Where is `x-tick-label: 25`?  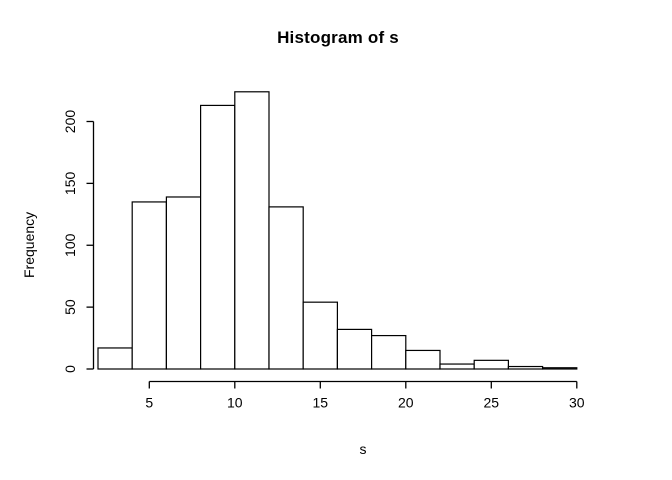
x-tick-label: 25 is located at coordinates (492, 403).